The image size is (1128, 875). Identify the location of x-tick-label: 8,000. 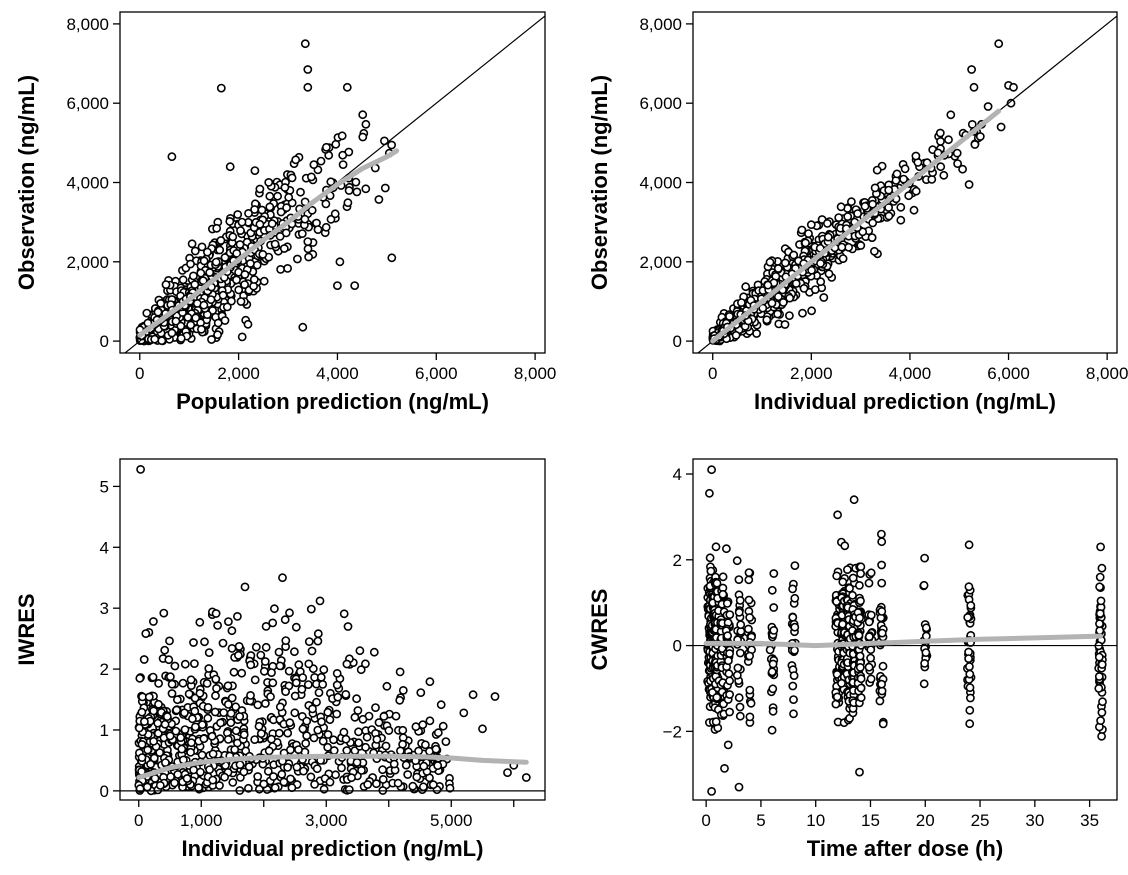
(535, 373).